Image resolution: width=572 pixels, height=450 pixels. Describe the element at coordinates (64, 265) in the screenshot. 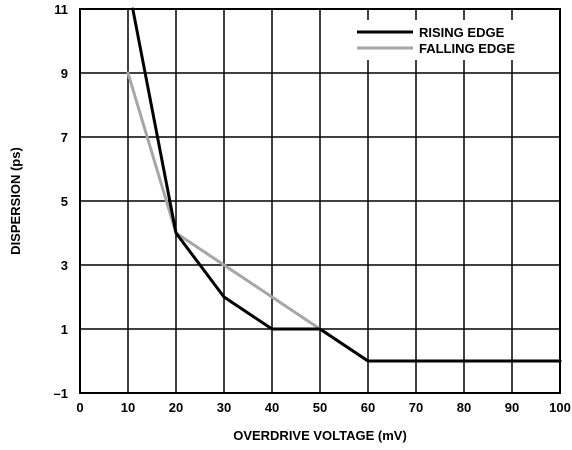

I see `y-tick-label: 3` at that location.